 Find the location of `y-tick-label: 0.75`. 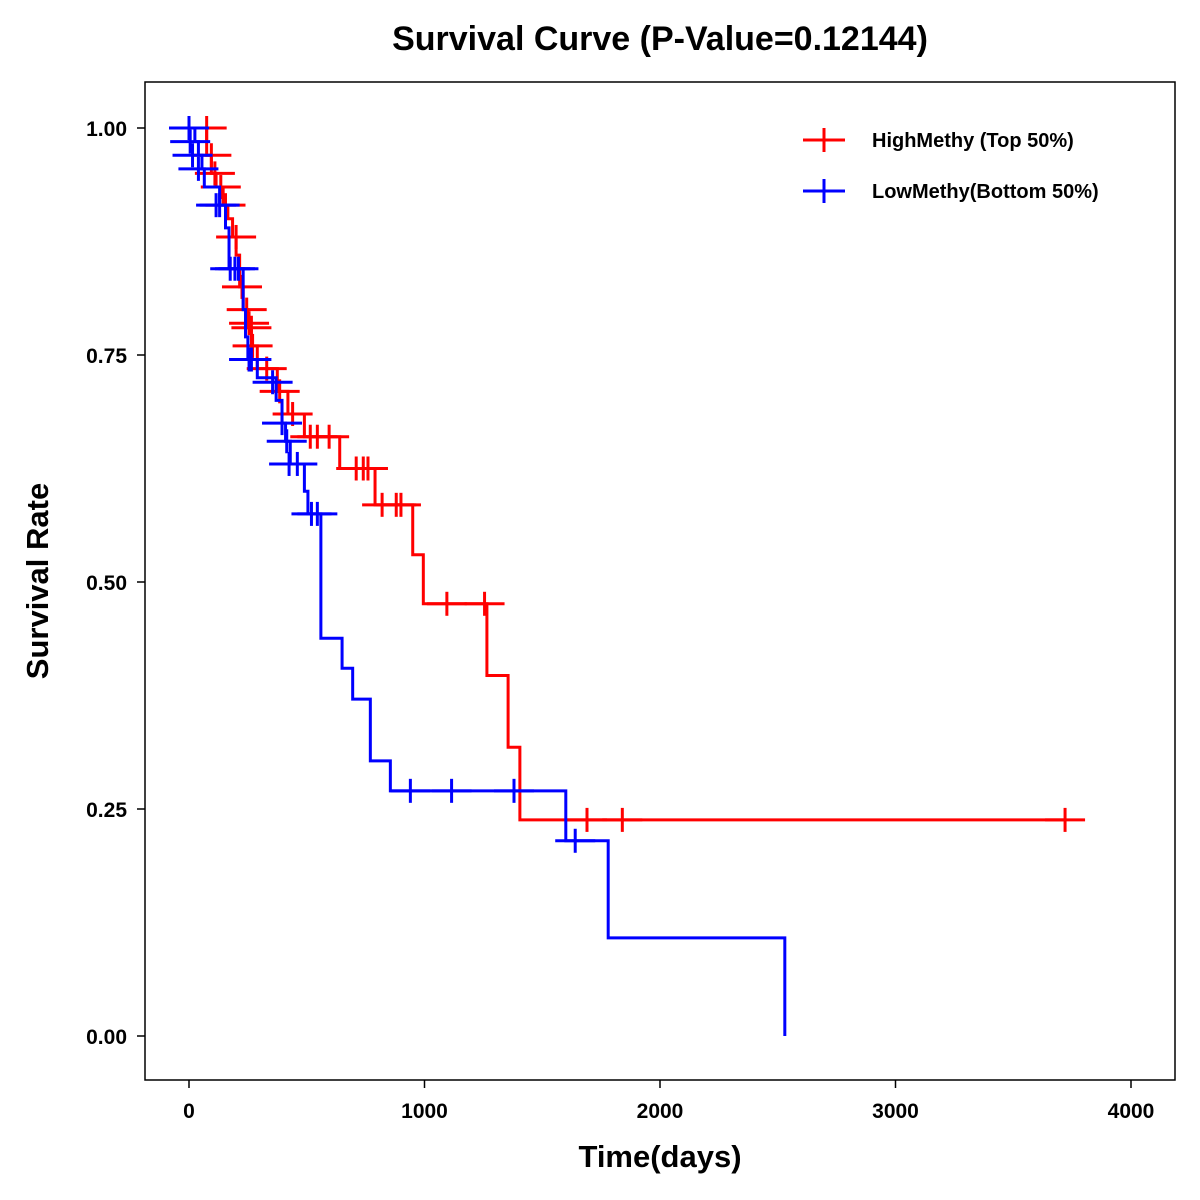

y-tick-label: 0.75 is located at coordinates (106, 356).